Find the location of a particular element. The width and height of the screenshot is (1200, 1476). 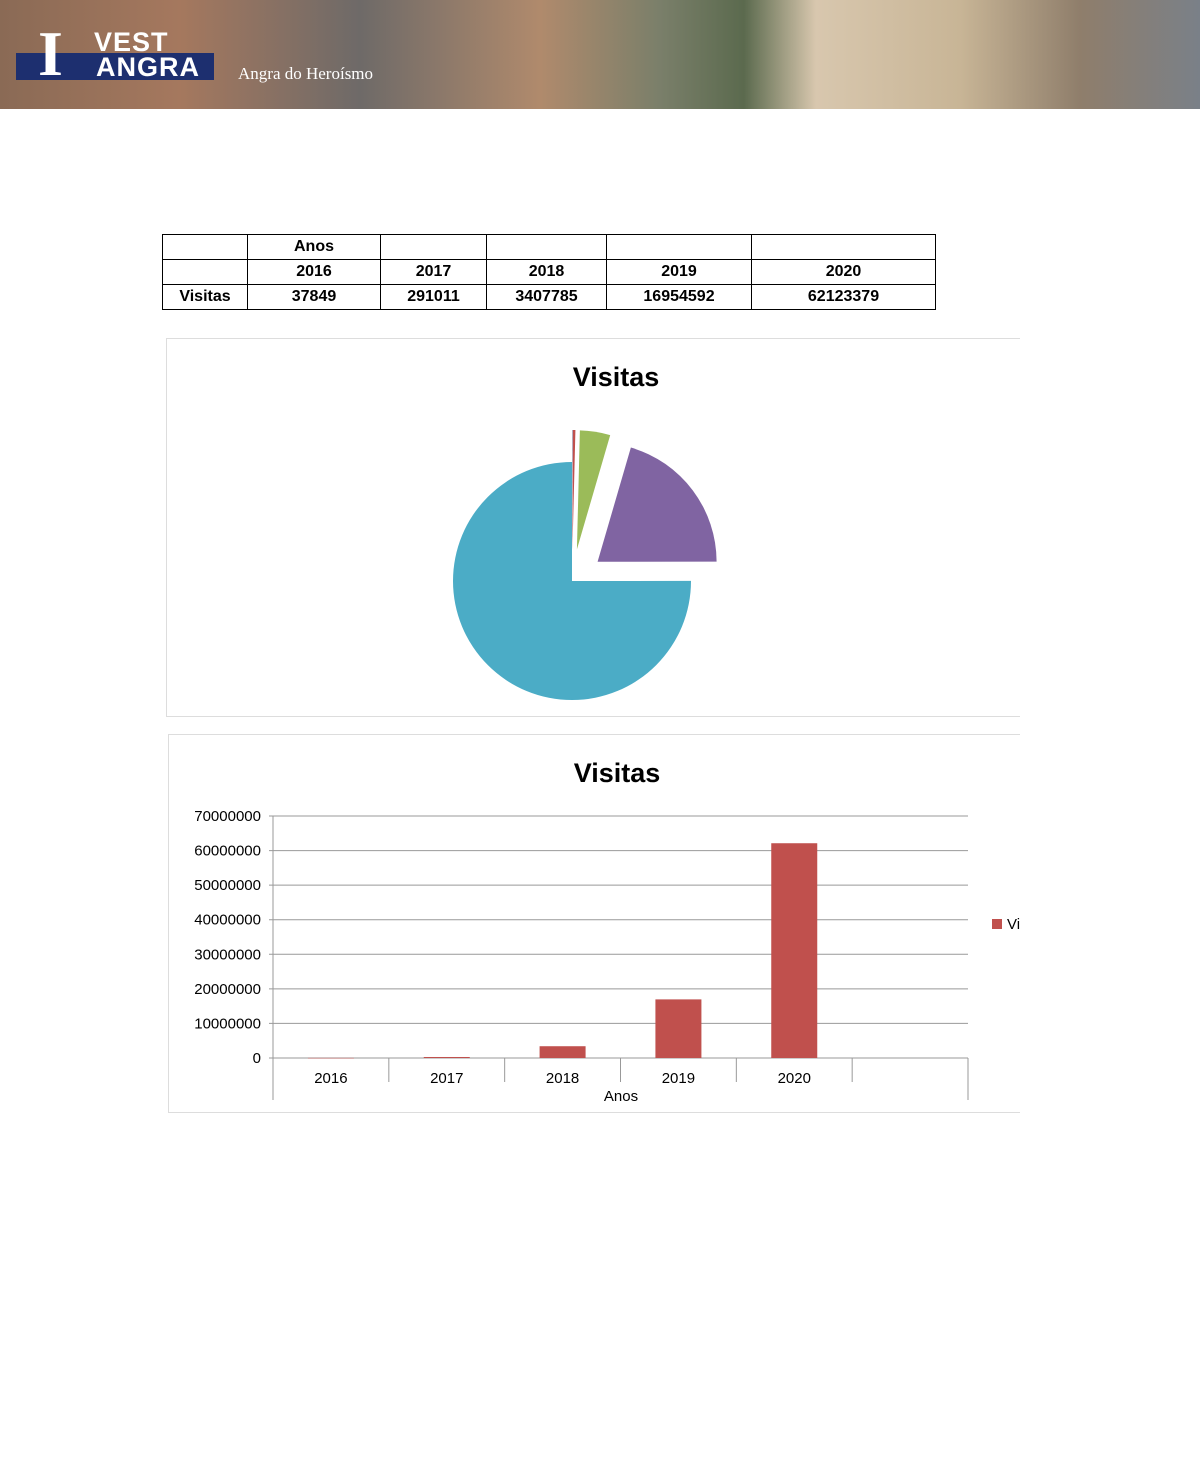

logo-bottom: ANGRA is located at coordinates (148, 67).